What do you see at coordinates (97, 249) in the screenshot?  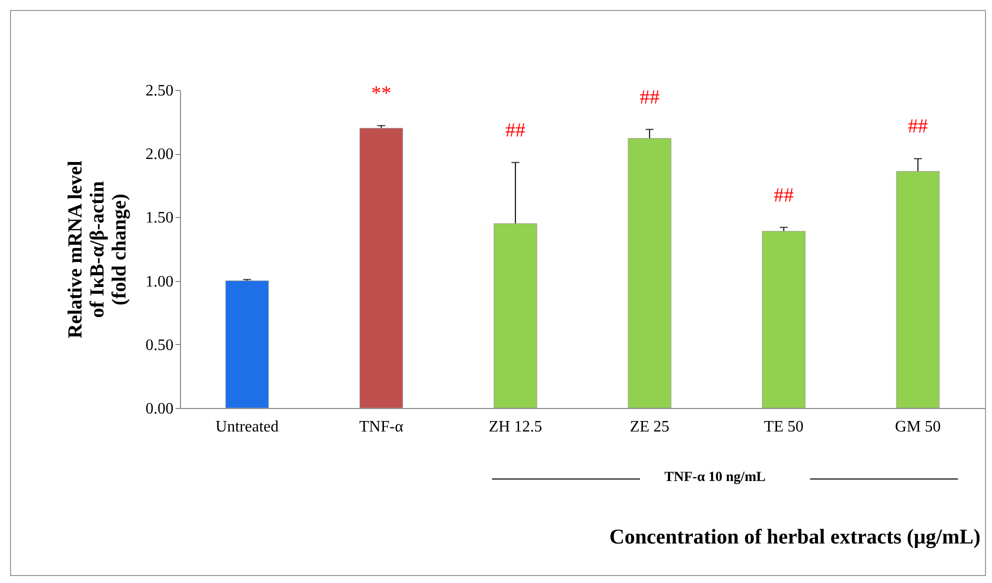 I see `y-axis-title: Relative mRNA level of IκB-α/β-actin (fold change)` at bounding box center [97, 249].